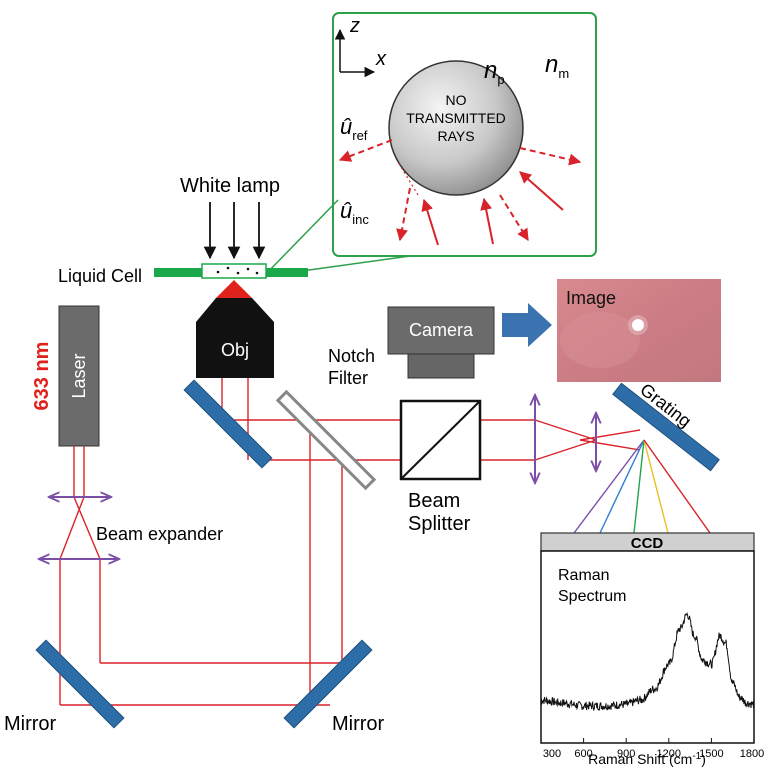 The width and height of the screenshot is (771, 773). What do you see at coordinates (237, 270) in the screenshot?
I see `cell-particles` at bounding box center [237, 270].